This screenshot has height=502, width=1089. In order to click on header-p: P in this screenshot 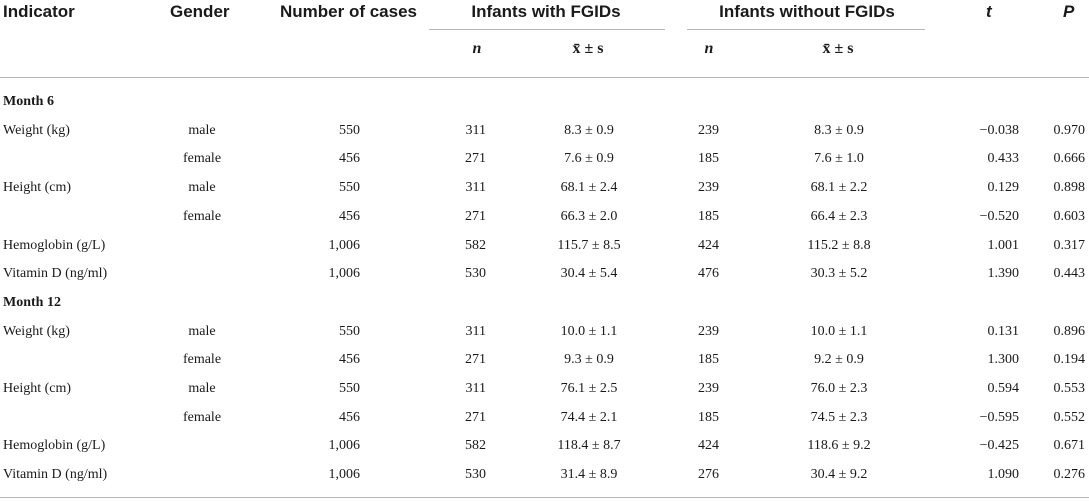, I will do `click(1069, 11)`.